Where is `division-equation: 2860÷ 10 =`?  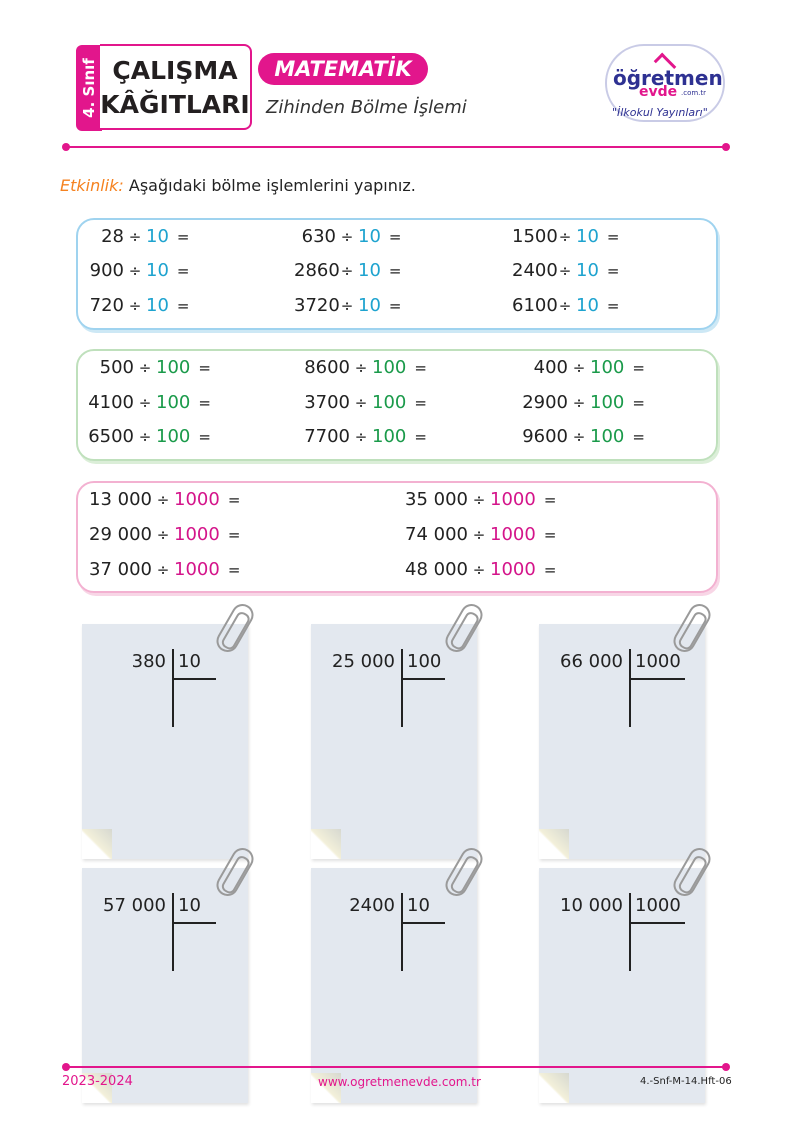
division-equation: 2860÷ 10 = is located at coordinates (347, 270).